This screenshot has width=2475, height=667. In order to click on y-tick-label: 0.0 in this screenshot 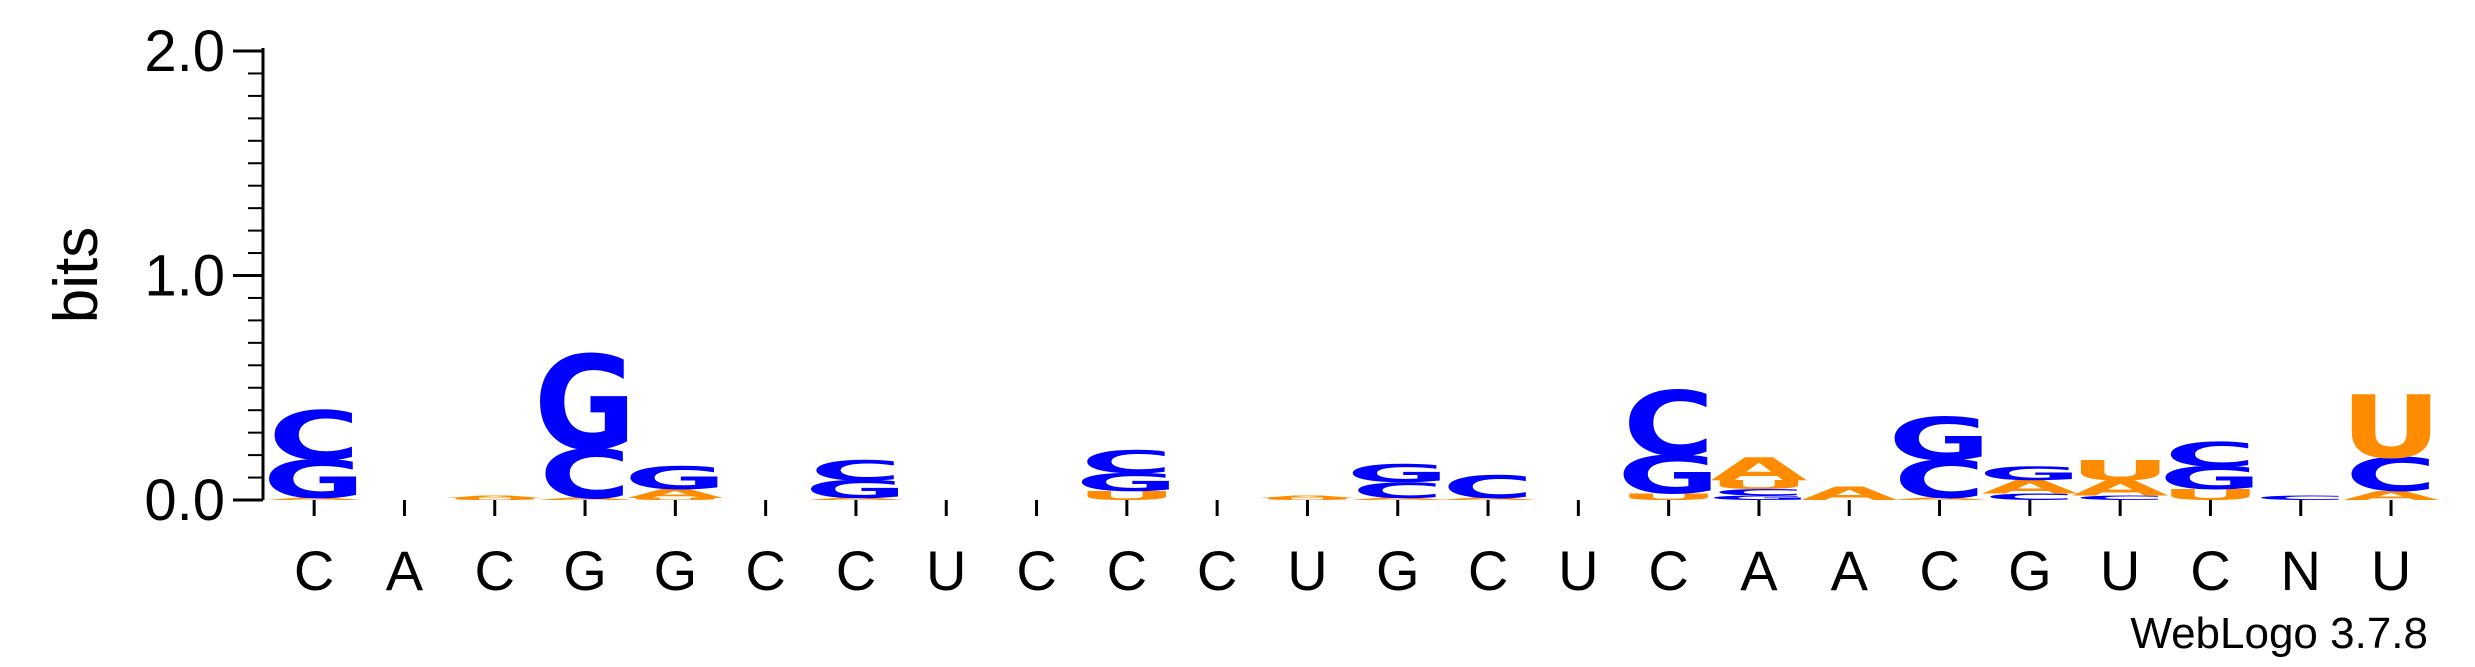, I will do `click(184, 500)`.